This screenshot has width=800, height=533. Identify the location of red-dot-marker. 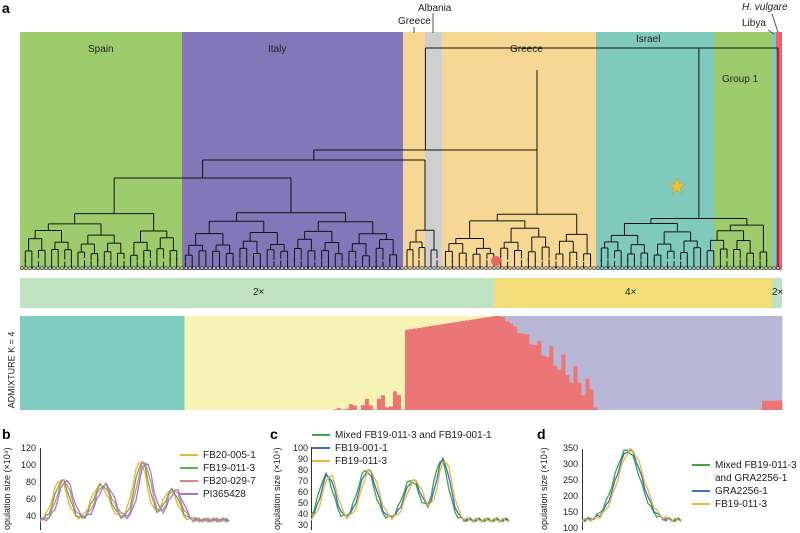
(496, 261).